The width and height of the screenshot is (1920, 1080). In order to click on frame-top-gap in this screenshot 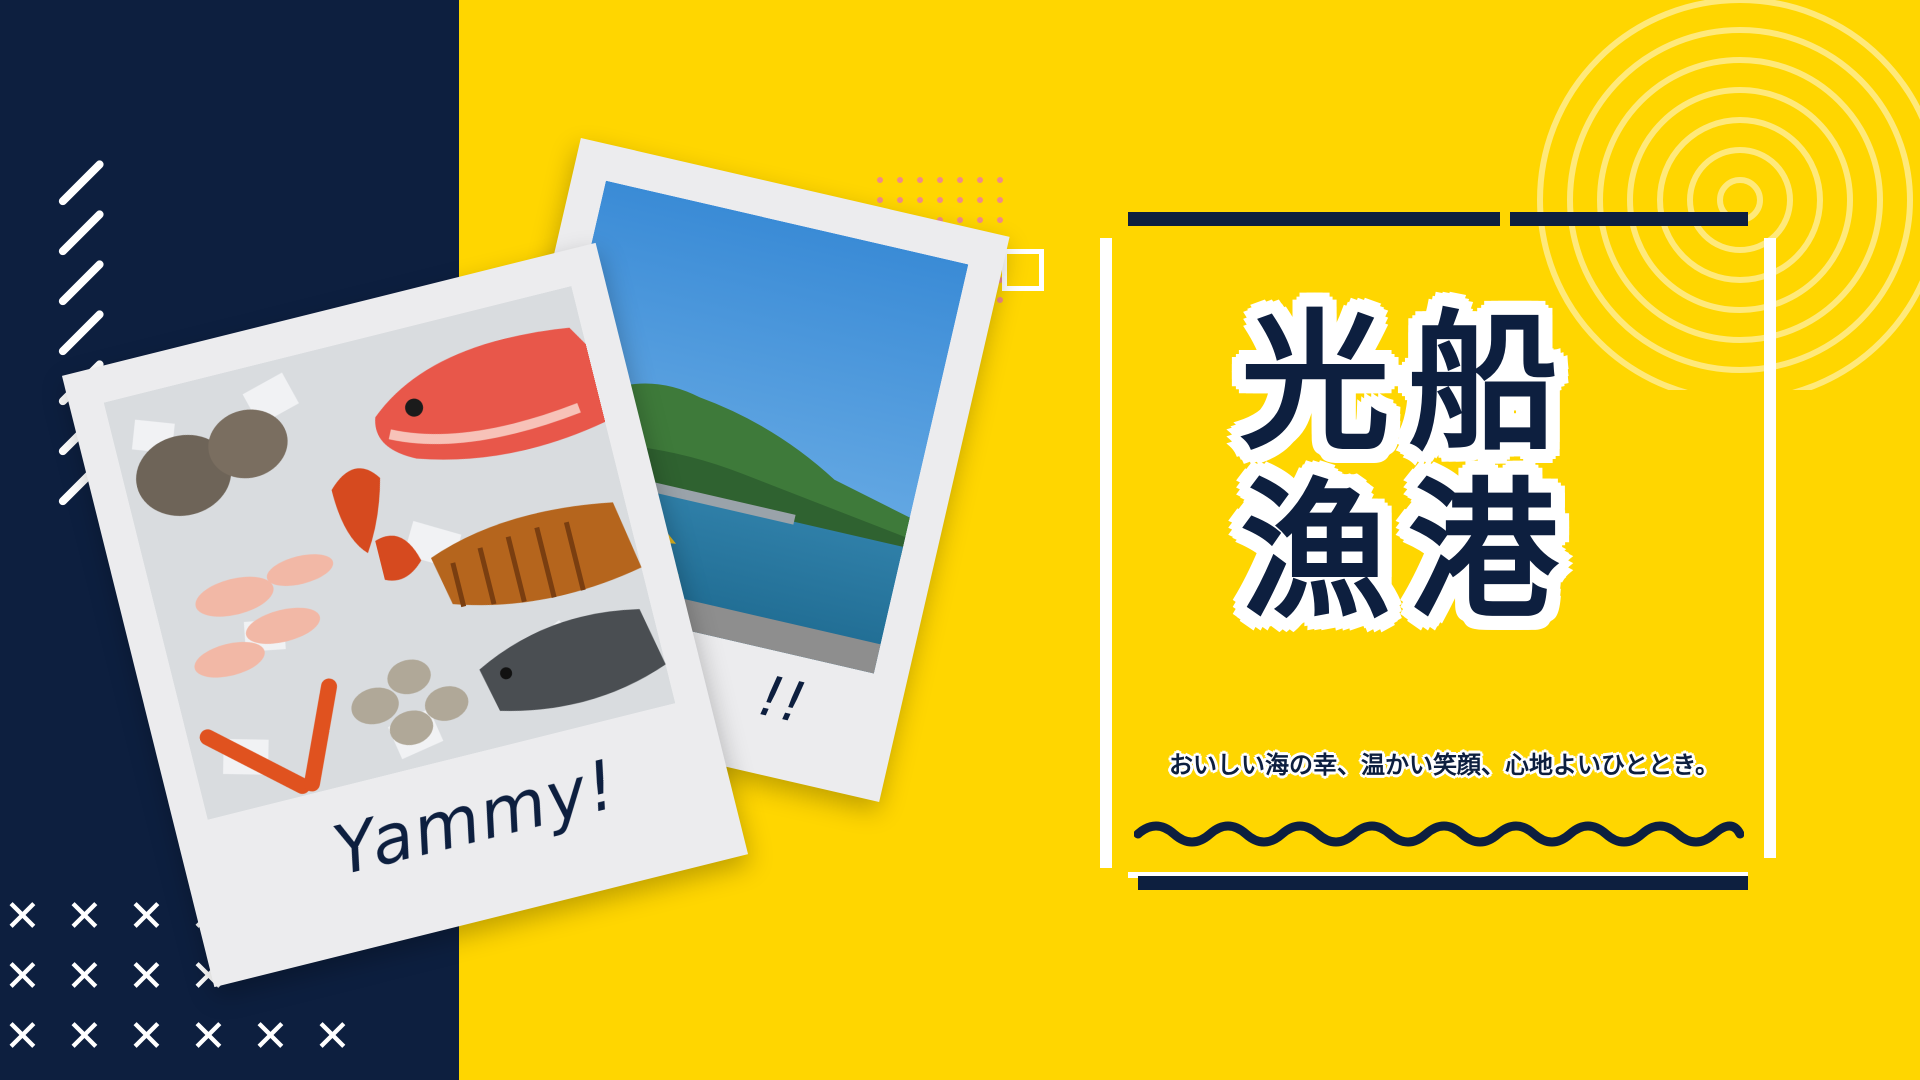, I will do `click(1505, 219)`.